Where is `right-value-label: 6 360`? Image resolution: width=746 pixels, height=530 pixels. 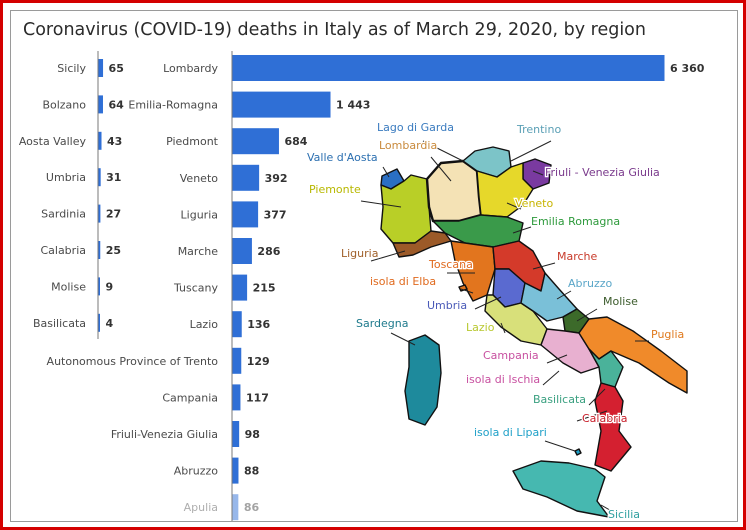 right-value-label: 6 360 is located at coordinates (687, 68).